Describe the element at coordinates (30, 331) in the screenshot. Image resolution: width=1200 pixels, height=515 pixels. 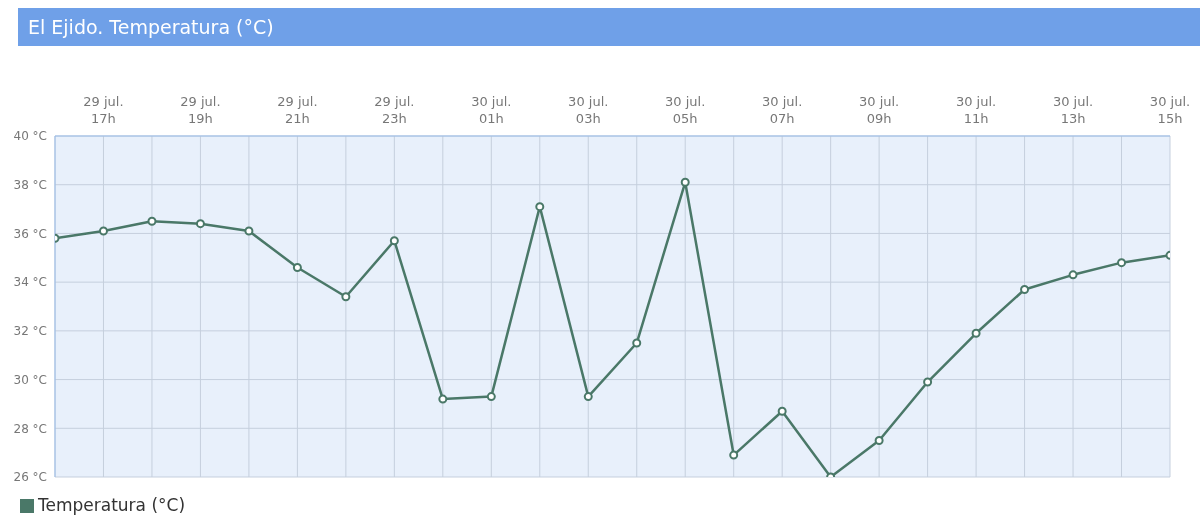
I see `y-tick-label: 32 °C` at that location.